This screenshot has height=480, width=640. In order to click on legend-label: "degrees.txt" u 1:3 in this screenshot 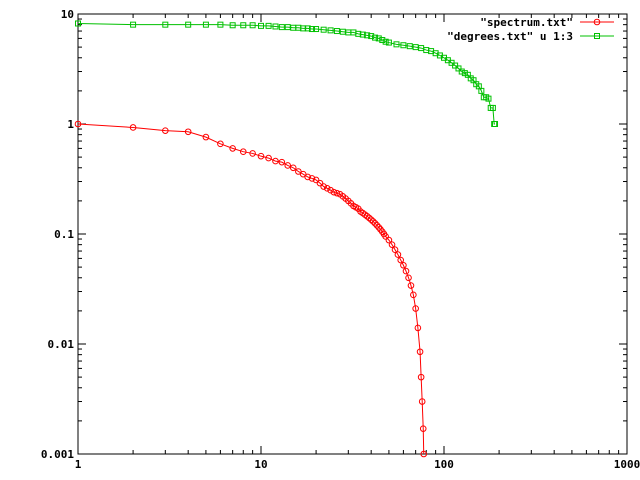, I will do `click(510, 36)`.